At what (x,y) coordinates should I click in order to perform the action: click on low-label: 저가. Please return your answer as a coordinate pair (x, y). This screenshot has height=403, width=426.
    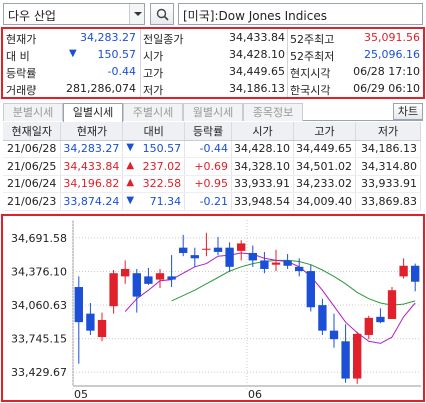
    Looking at the image, I should click on (153, 90).